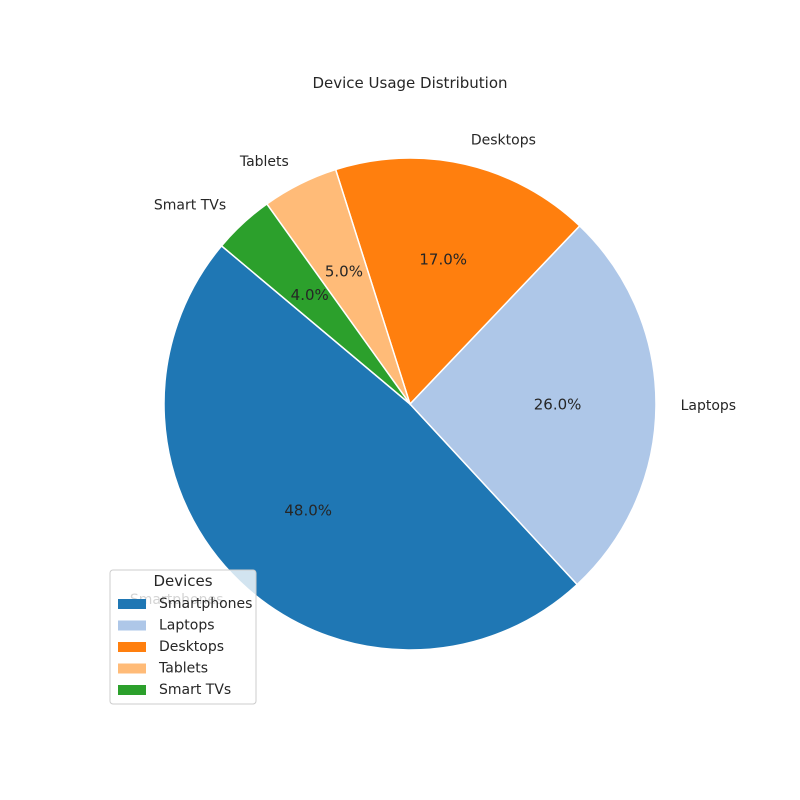  Describe the element at coordinates (409, 83) in the screenshot. I see `chart-title: Device Usage Distribution` at that location.